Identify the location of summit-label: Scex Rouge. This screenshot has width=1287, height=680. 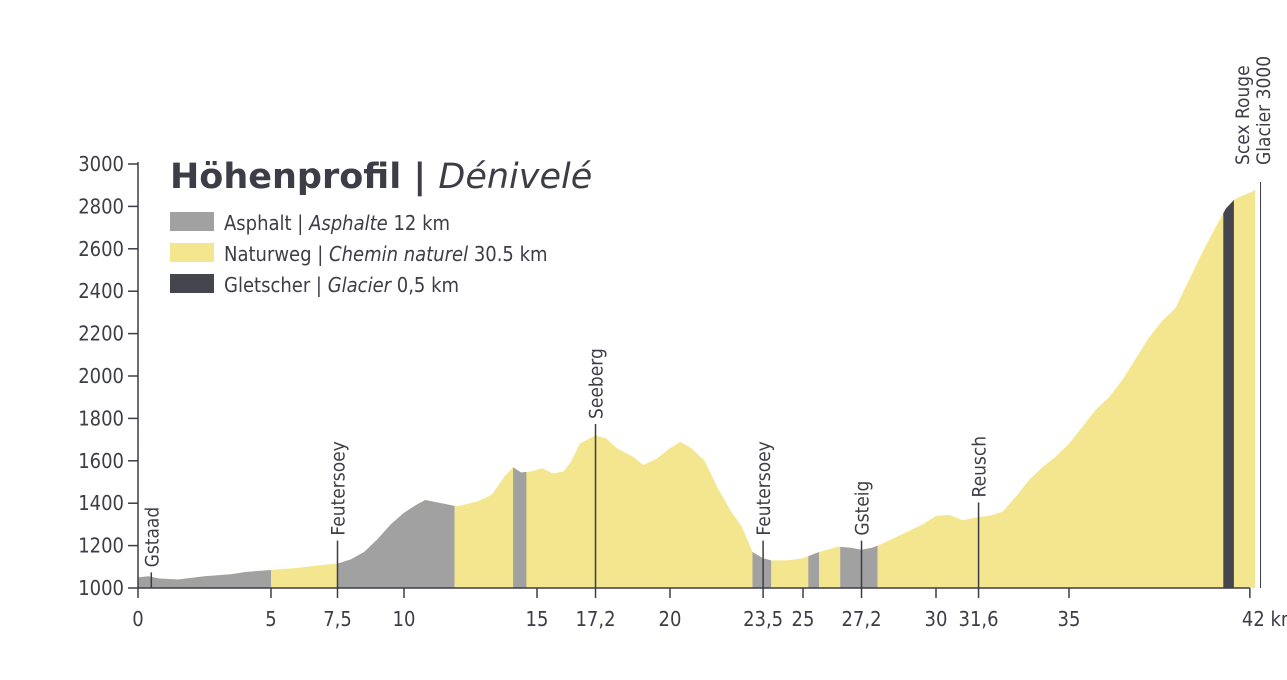
(1243, 115).